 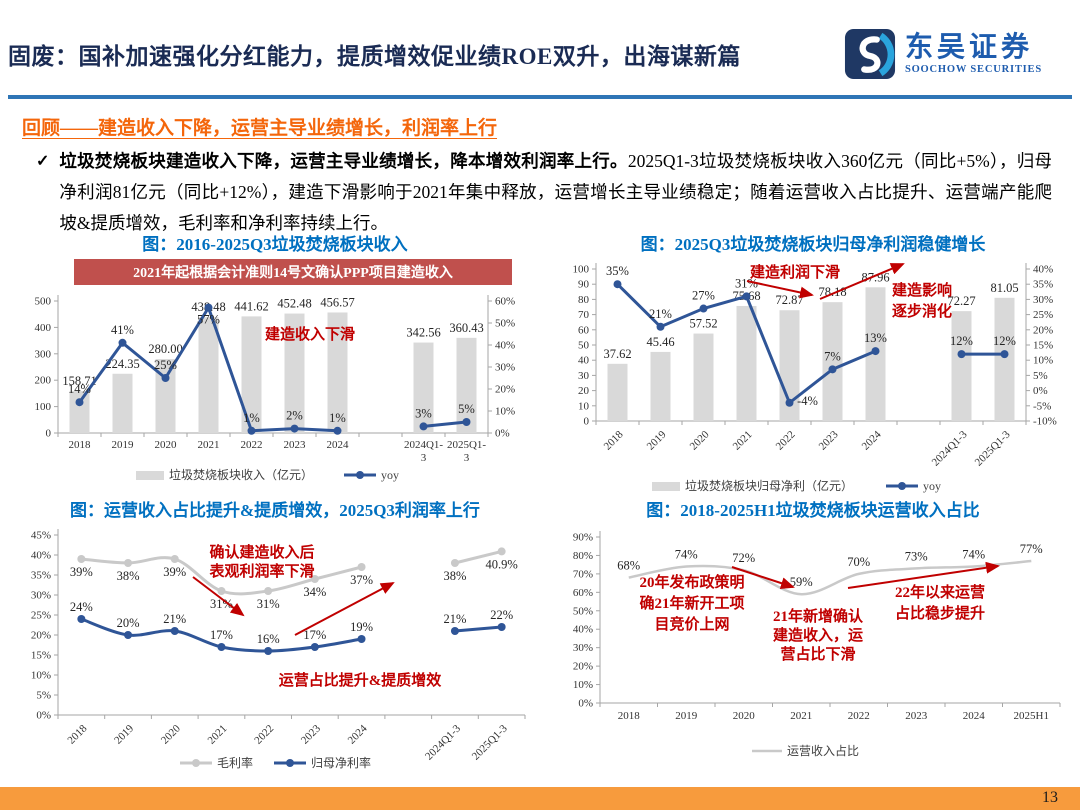 I want to click on svg-text: 22%, so click(x=501, y=615).